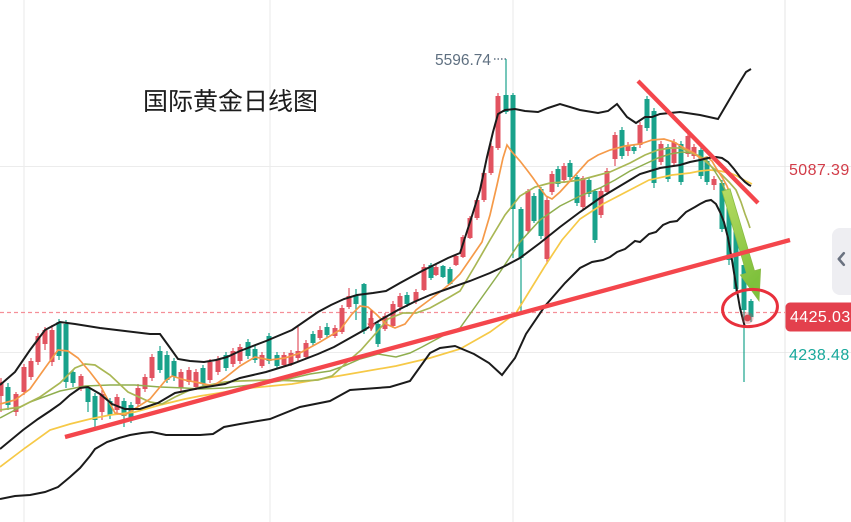 This screenshot has height=522, width=851. What do you see at coordinates (820, 317) in the screenshot?
I see `svg-text: 4425.03` at bounding box center [820, 317].